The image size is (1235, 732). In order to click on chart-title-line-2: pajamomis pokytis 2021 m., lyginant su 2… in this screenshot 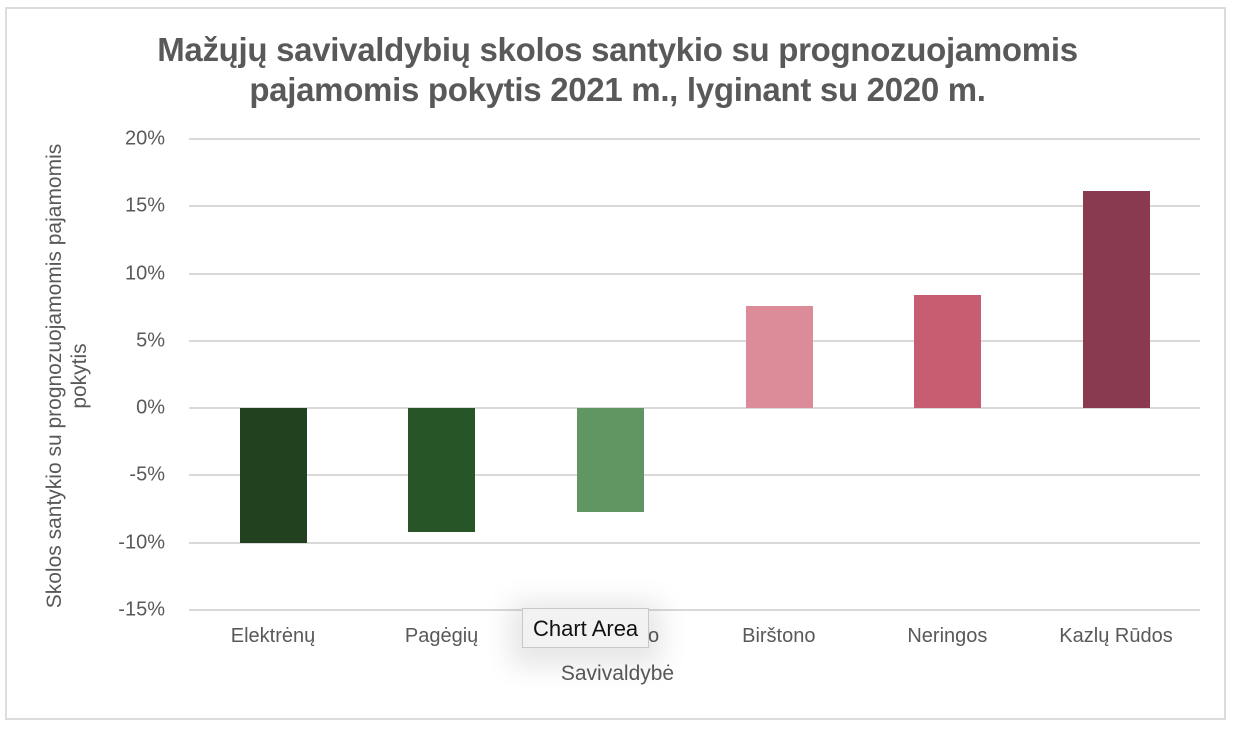, I will do `click(617, 89)`.